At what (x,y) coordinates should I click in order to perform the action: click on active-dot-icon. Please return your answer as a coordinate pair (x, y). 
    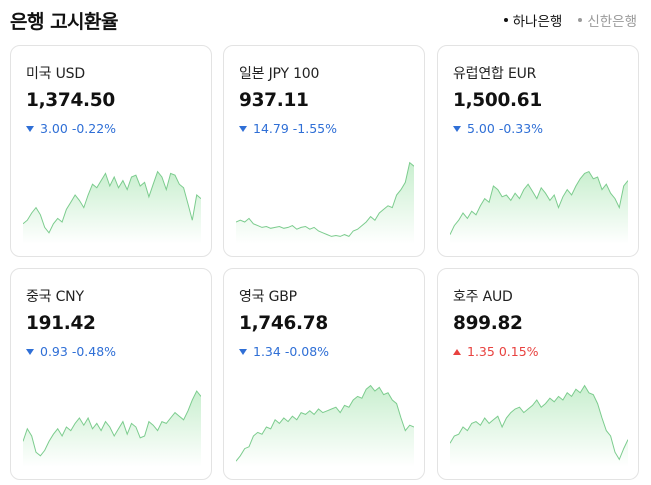
    Looking at the image, I should click on (505, 20).